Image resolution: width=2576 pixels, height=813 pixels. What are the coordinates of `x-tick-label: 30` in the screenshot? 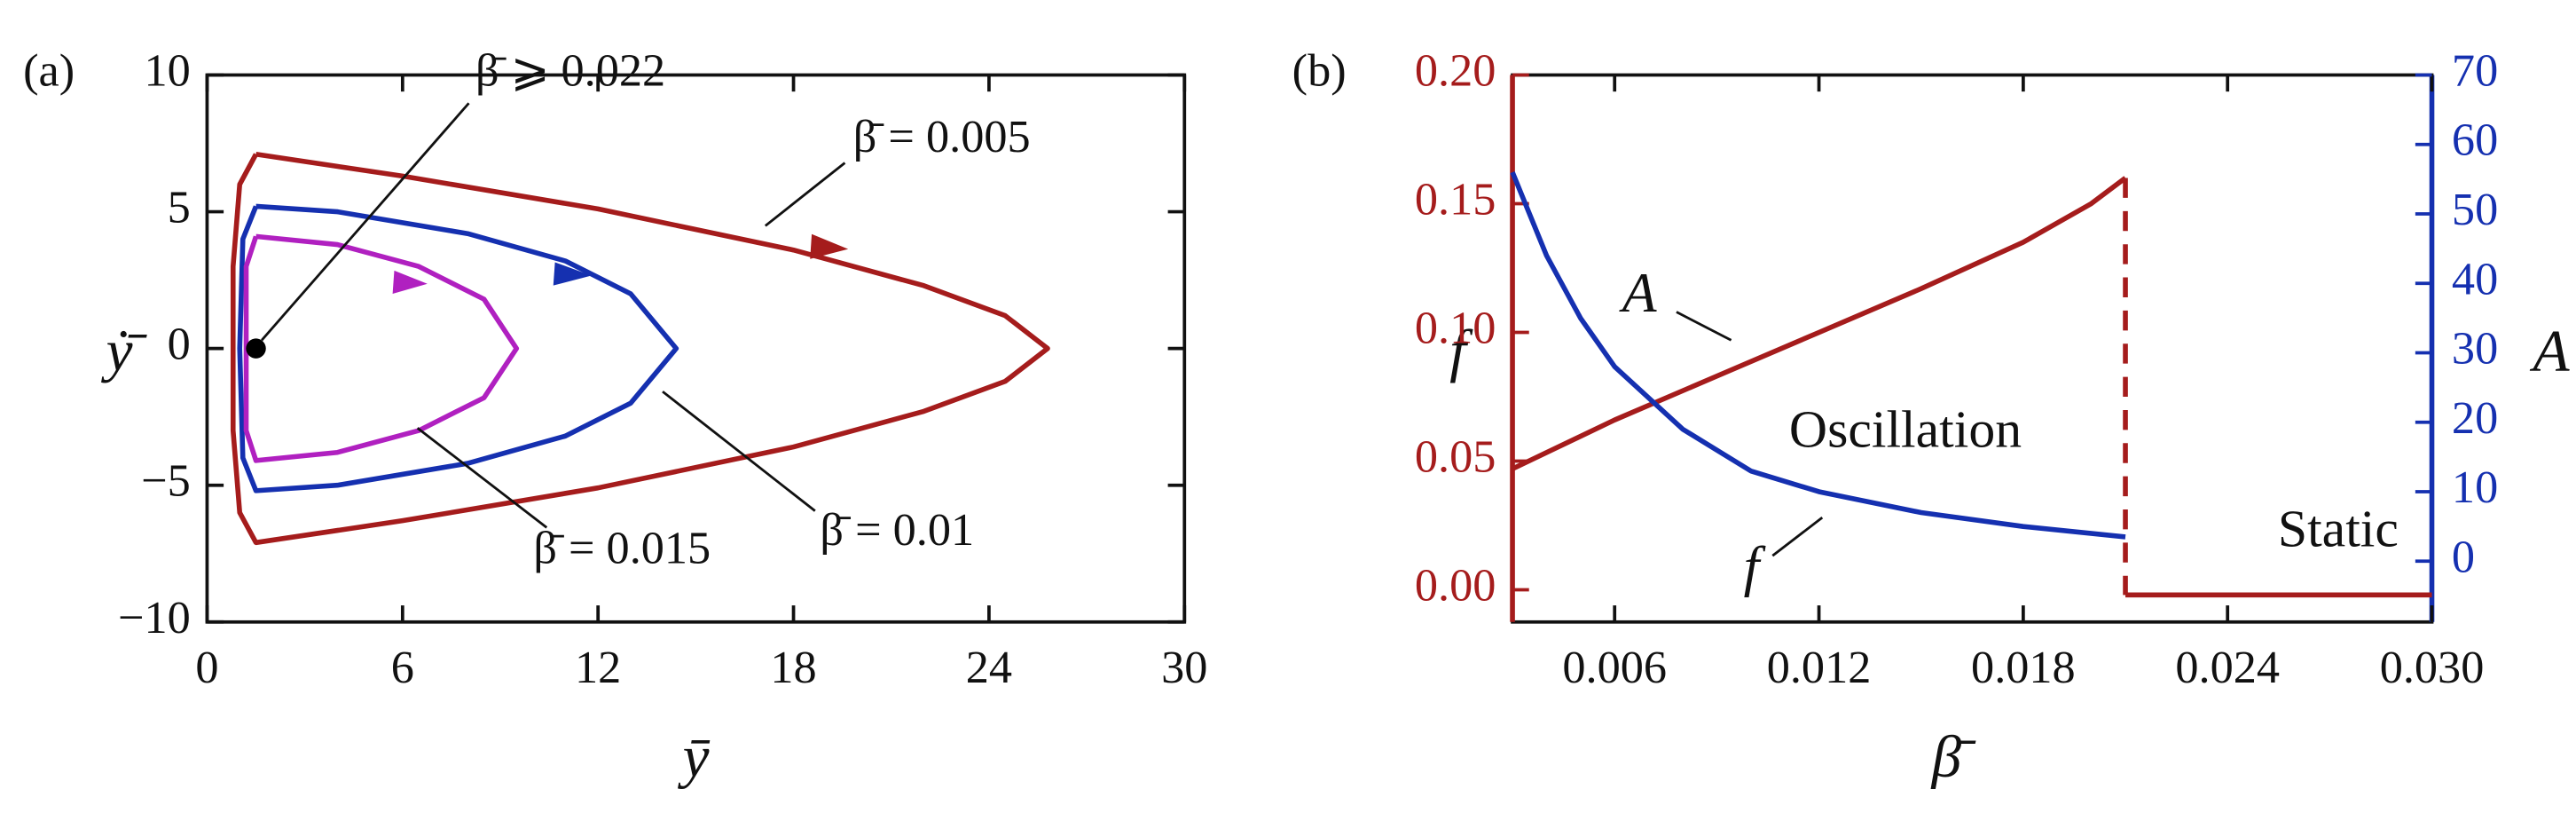 It's located at (1184, 668).